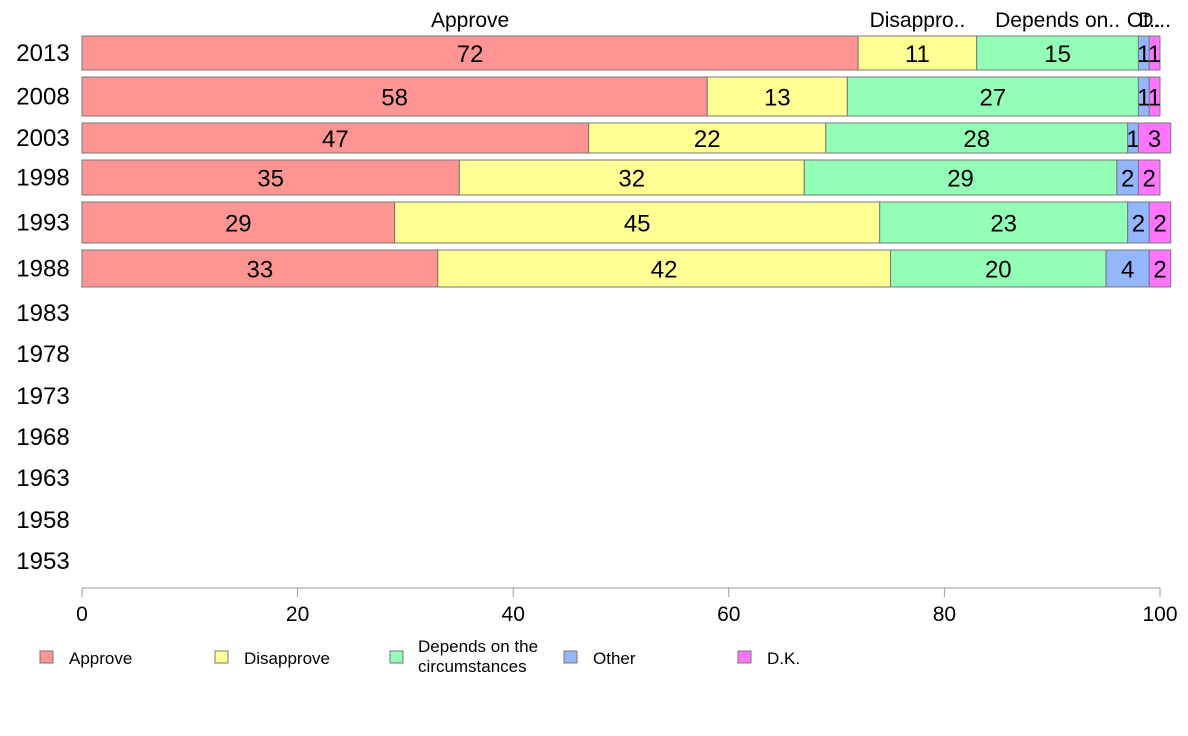 The height and width of the screenshot is (736, 1188). I want to click on data-label: 20, so click(998, 270).